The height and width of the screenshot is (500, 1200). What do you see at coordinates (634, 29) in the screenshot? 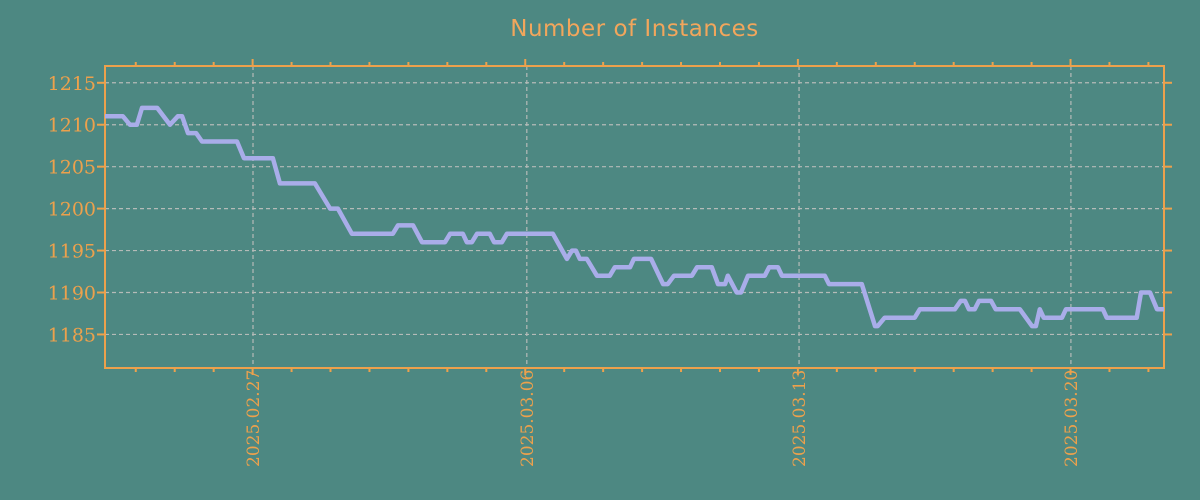
I see `chart-title: Number of Instances` at bounding box center [634, 29].